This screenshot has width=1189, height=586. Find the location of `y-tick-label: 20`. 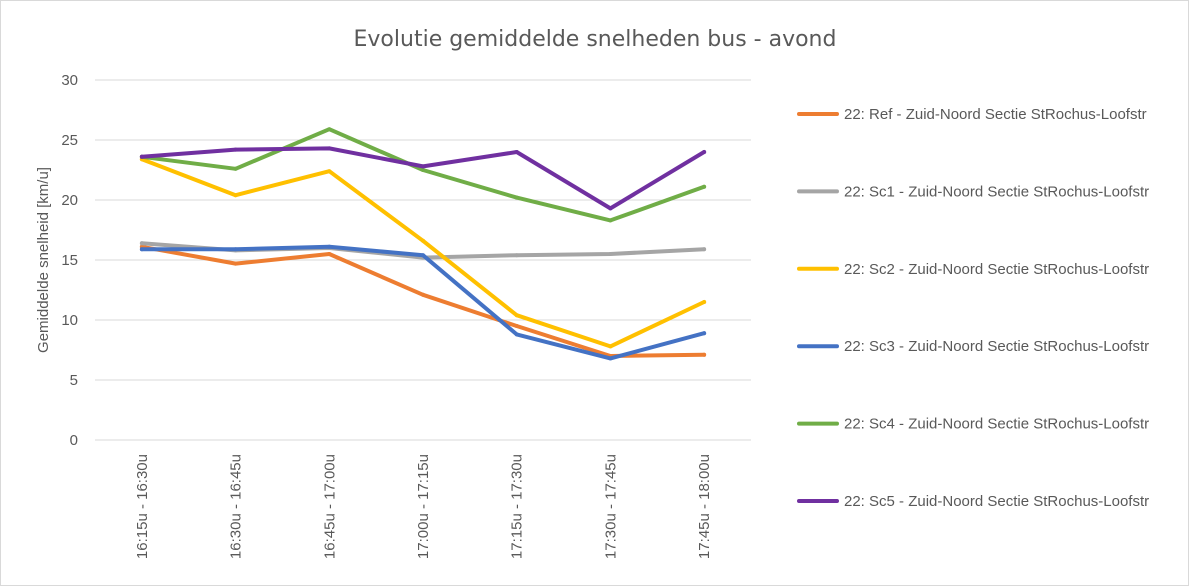

y-tick-label: 20 is located at coordinates (69, 200).